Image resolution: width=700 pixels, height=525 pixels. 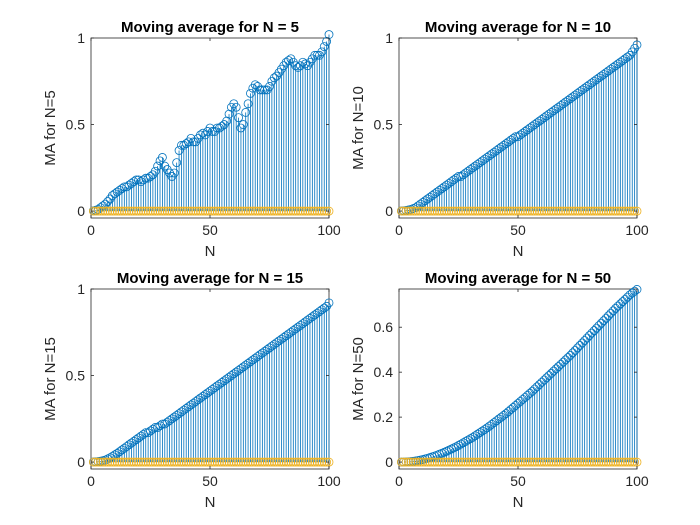 What do you see at coordinates (384, 417) in the screenshot?
I see `y-tick-label: 0.2` at bounding box center [384, 417].